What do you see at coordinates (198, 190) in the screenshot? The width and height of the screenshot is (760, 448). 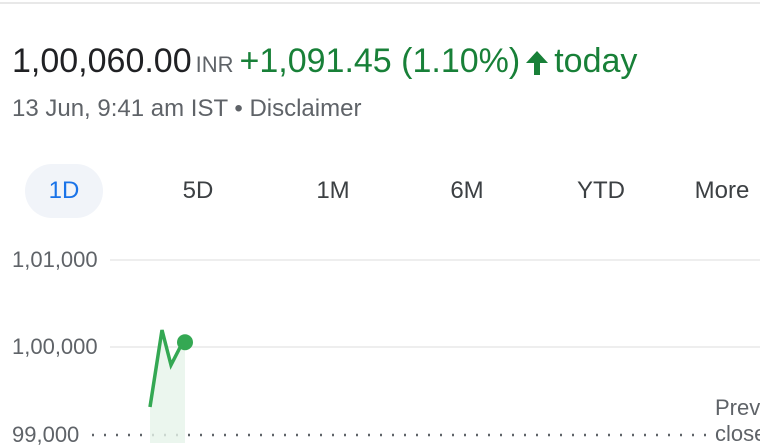 I see `tab-5d: 5D` at bounding box center [198, 190].